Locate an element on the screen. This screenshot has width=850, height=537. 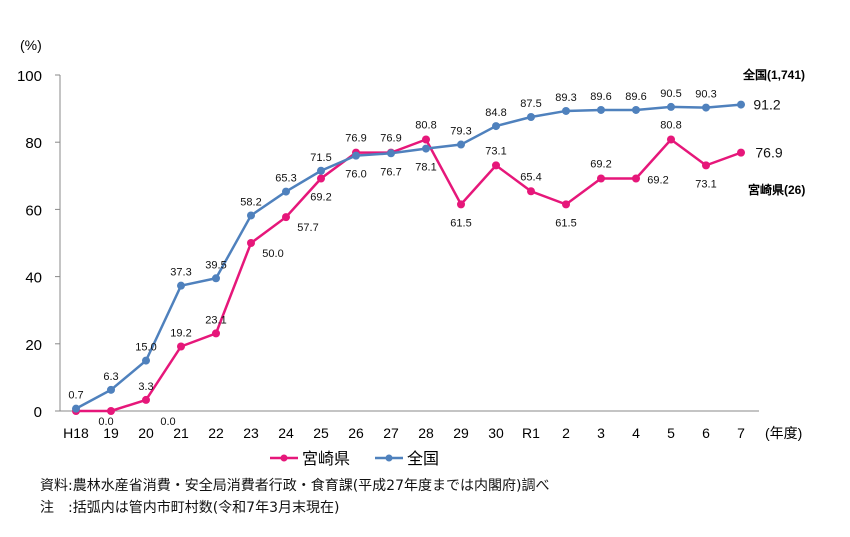
data-label: 76.0 is located at coordinates (355, 175).